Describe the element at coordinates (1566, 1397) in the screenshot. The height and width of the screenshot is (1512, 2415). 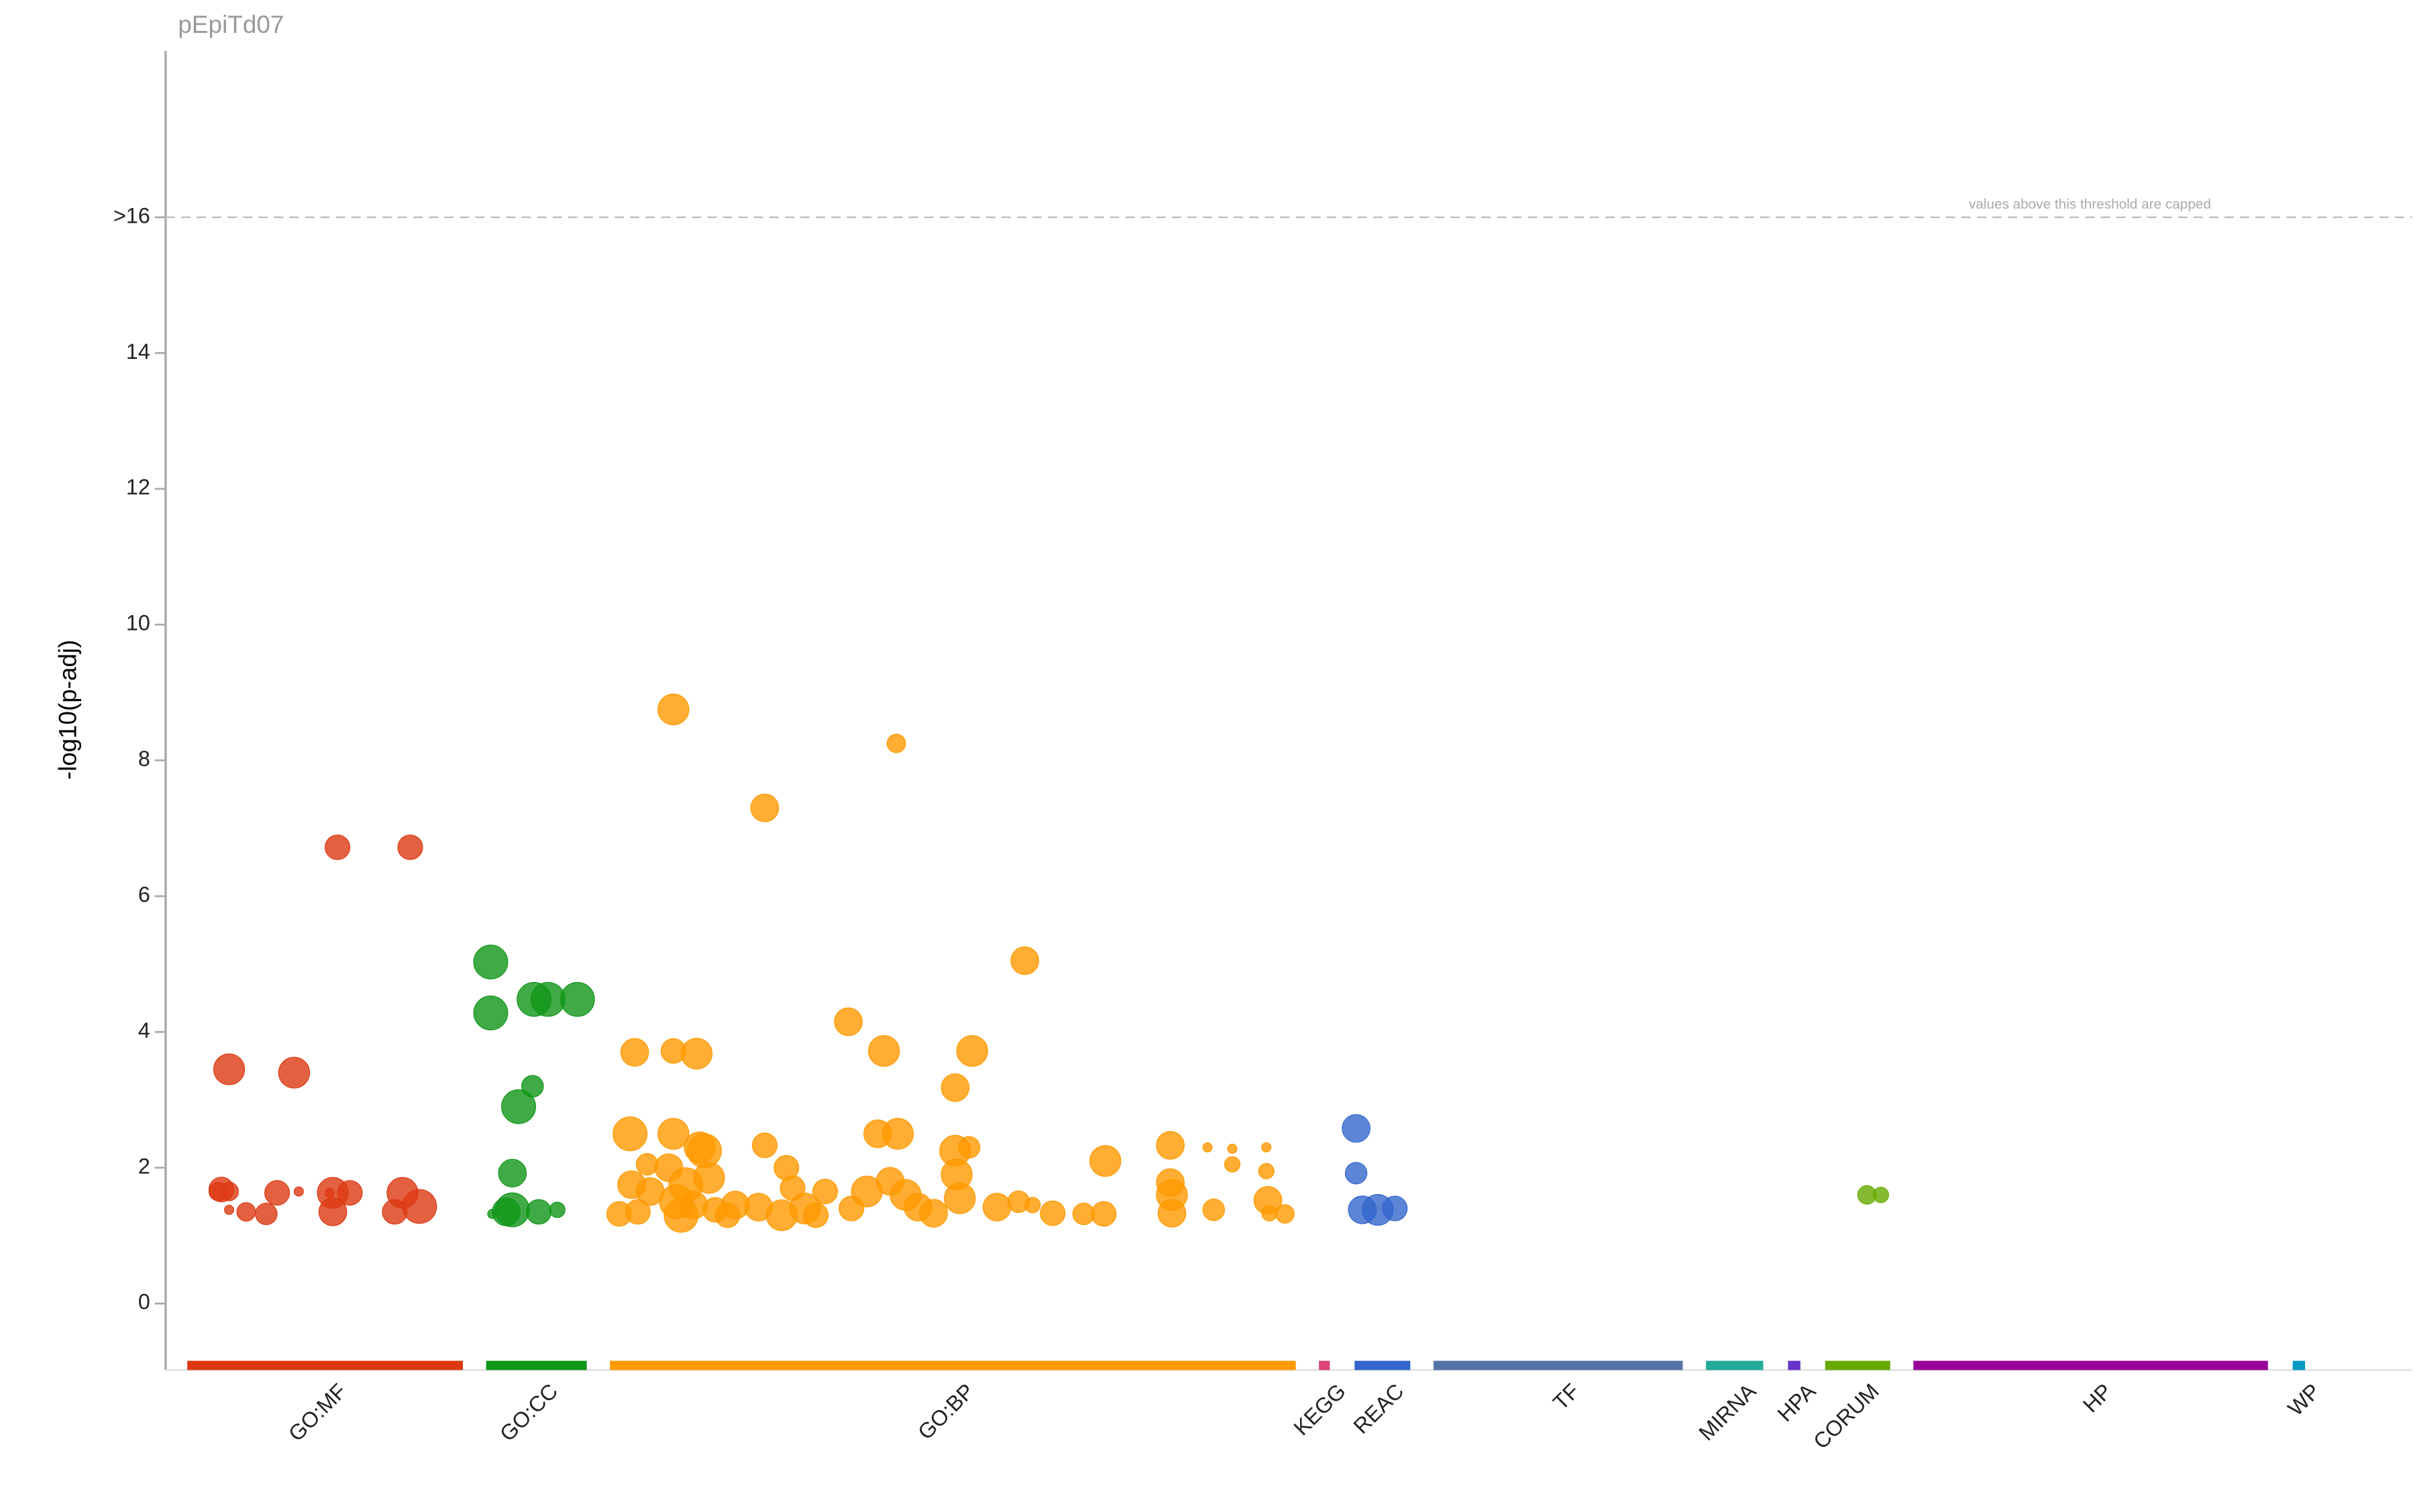
I see `source-label: TF` at that location.